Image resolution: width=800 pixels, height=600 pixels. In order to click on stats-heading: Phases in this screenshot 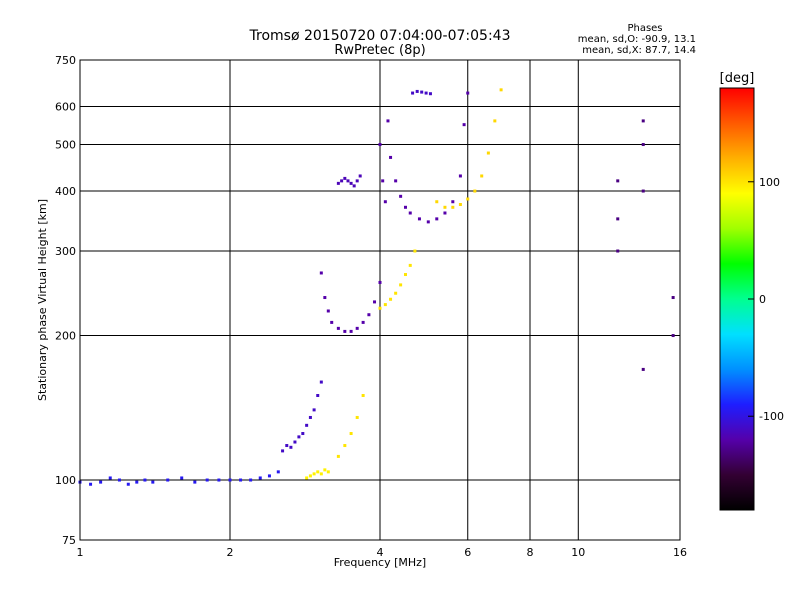, I will do `click(644, 28)`.